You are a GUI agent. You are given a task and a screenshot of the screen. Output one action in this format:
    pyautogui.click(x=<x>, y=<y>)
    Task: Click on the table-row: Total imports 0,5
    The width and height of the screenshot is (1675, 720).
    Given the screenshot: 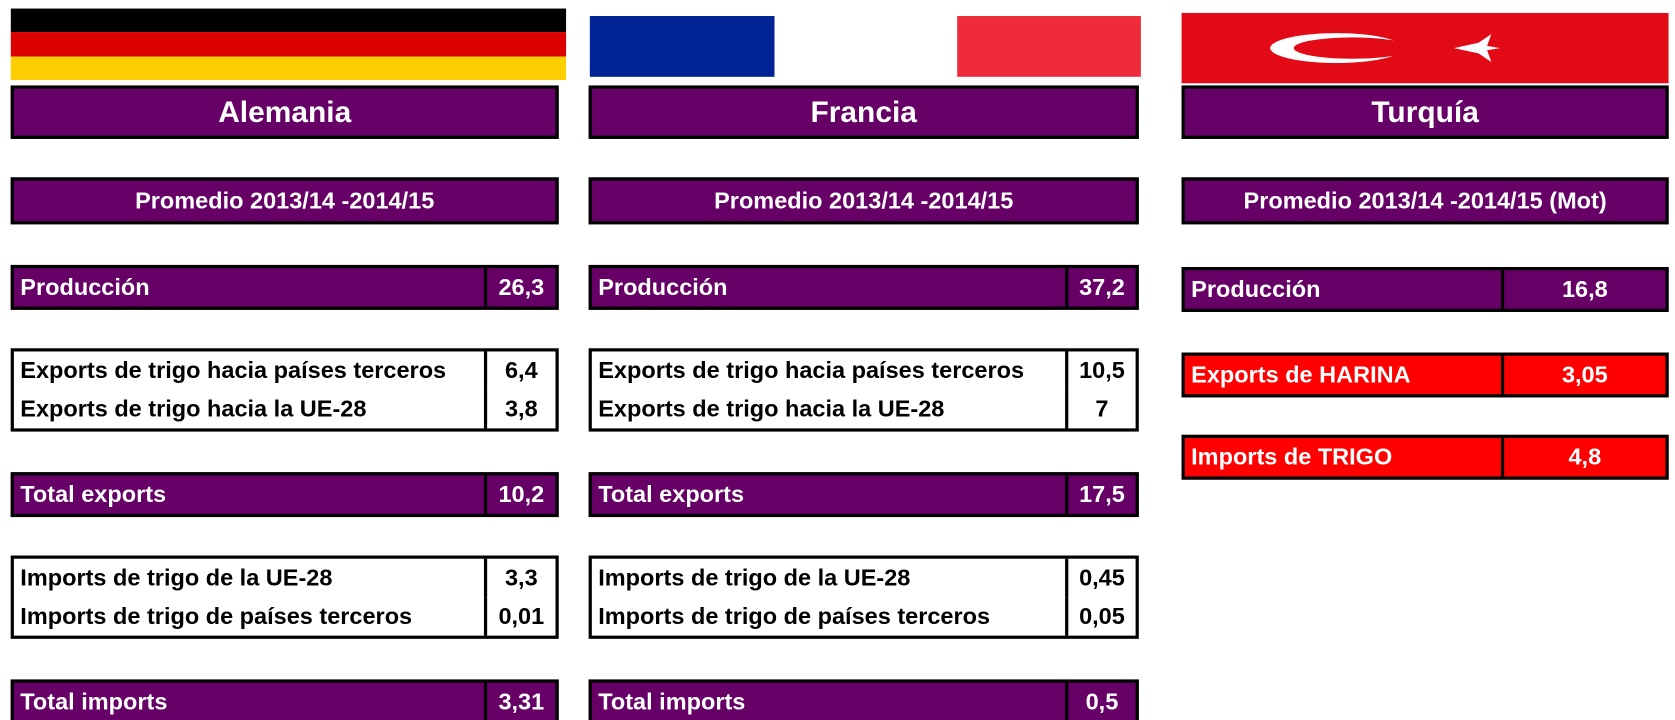 What is the action you would take?
    pyautogui.click(x=864, y=701)
    